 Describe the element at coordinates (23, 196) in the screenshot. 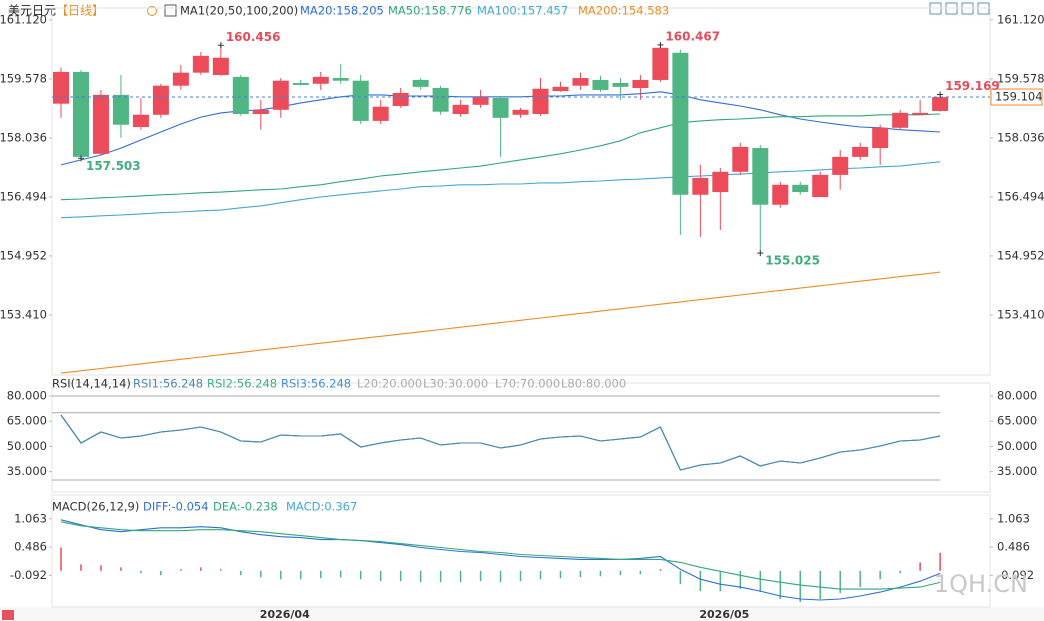

I see `y-tick-label: 156.494` at that location.